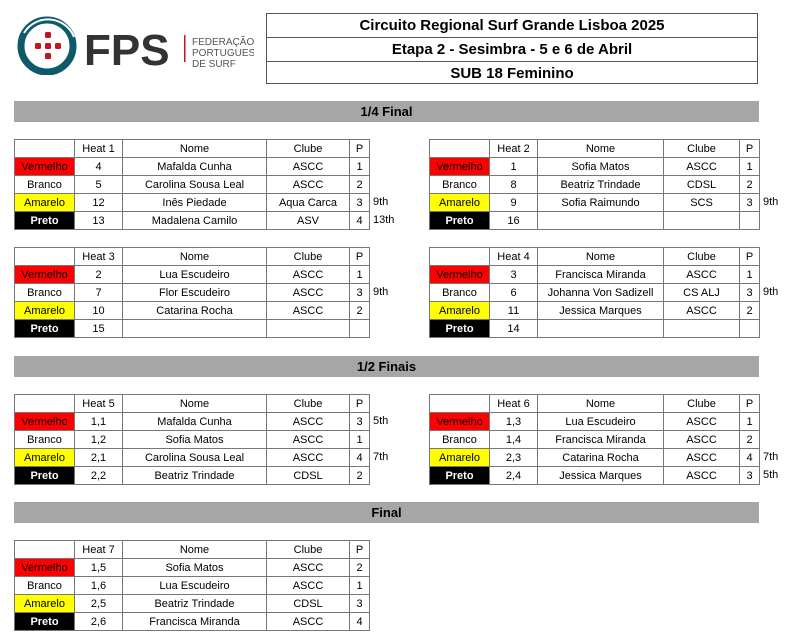  What do you see at coordinates (98, 621) in the screenshot?
I see `seed: 2,6` at bounding box center [98, 621].